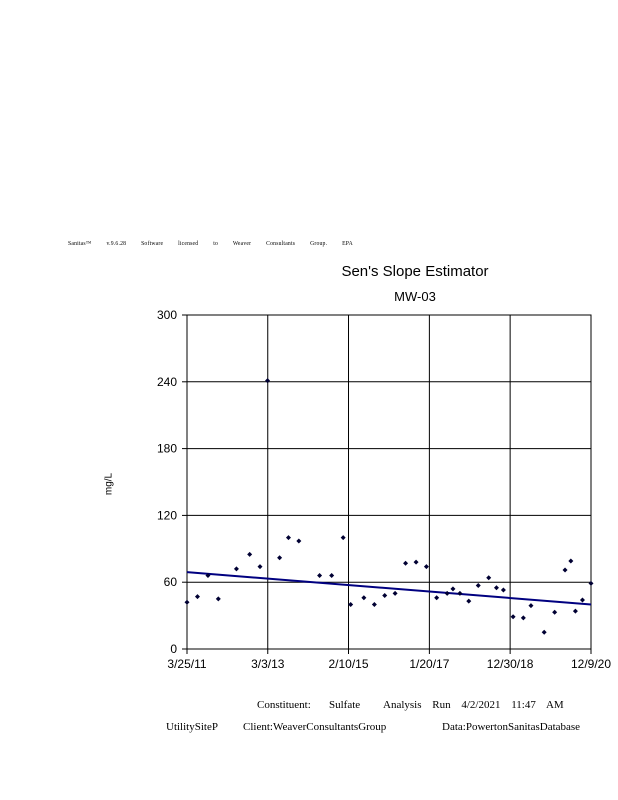  Describe the element at coordinates (415, 271) in the screenshot. I see `chart-title: Sen's Slope Estimator` at that location.